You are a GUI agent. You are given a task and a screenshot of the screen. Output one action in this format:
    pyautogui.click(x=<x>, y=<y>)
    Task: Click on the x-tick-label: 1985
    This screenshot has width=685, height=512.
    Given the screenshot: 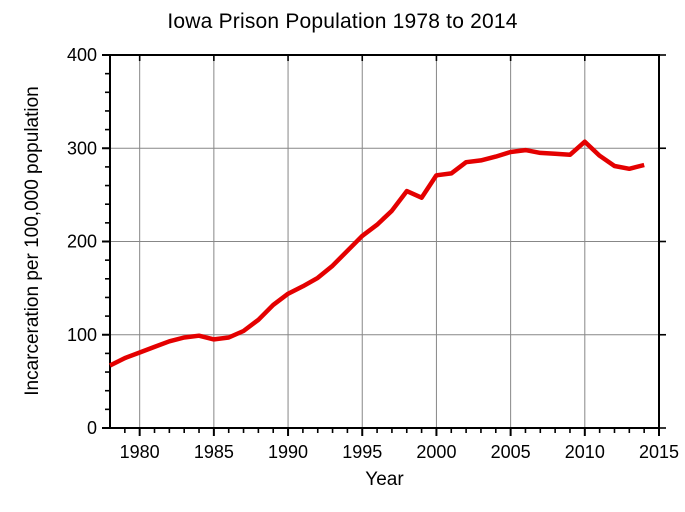 What is the action you would take?
    pyautogui.click(x=214, y=452)
    